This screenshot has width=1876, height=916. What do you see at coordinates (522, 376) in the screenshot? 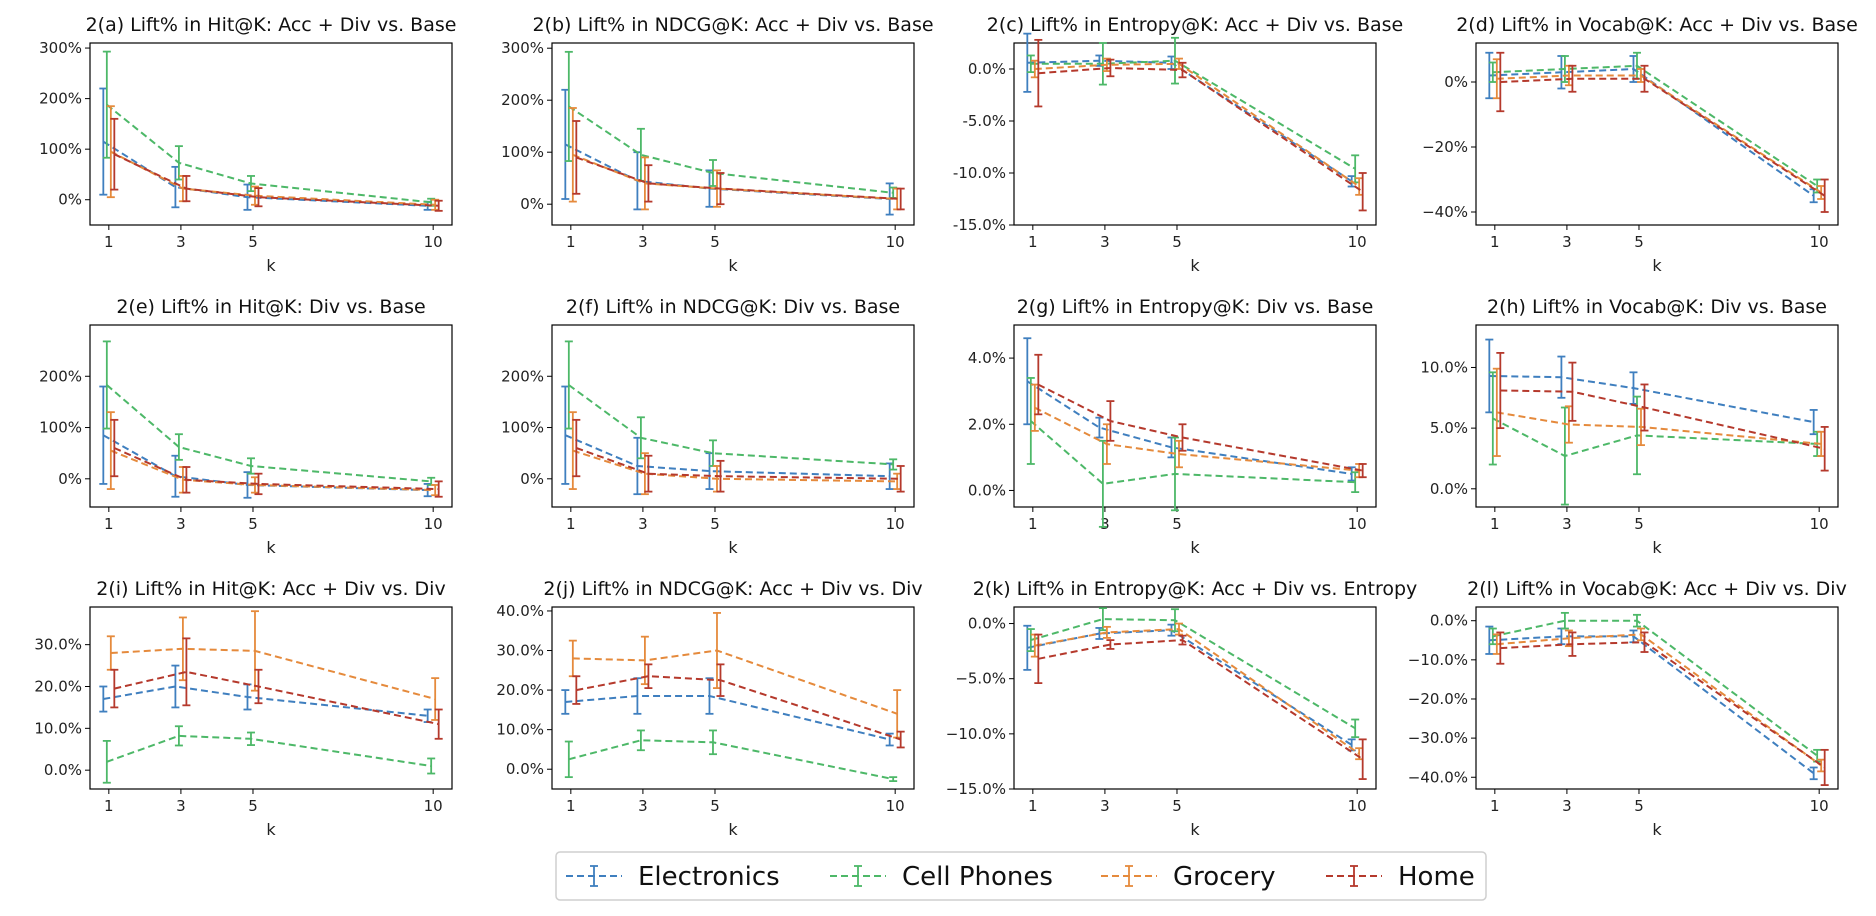
I see `y-tick-label: 200%` at bounding box center [522, 376].